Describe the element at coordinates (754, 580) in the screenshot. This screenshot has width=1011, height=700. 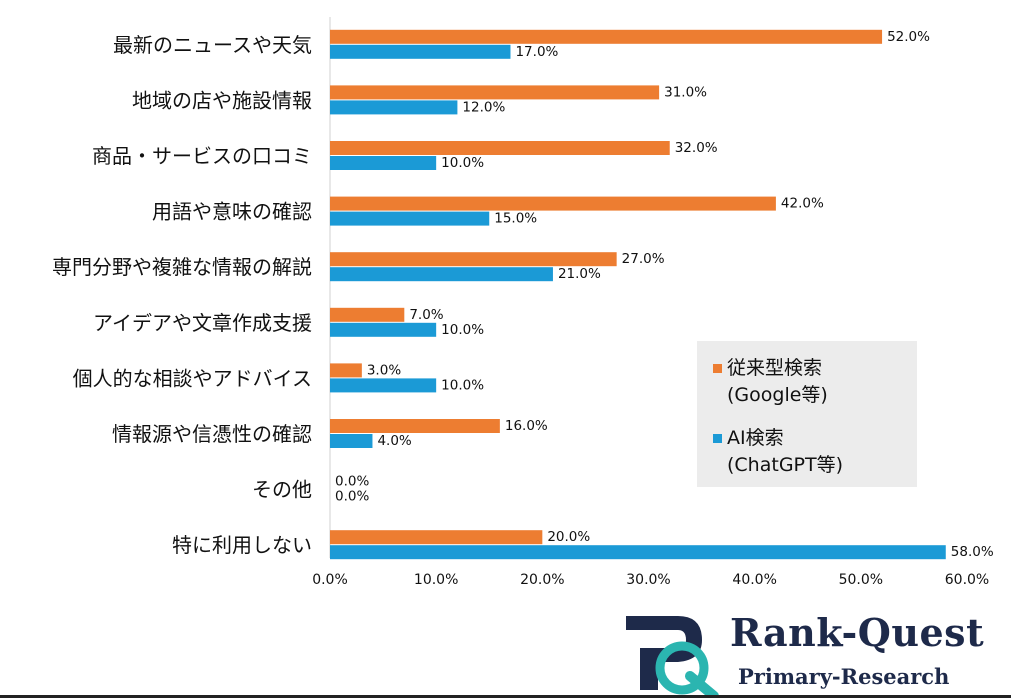
I see `x-tick-label: 40.0%` at that location.